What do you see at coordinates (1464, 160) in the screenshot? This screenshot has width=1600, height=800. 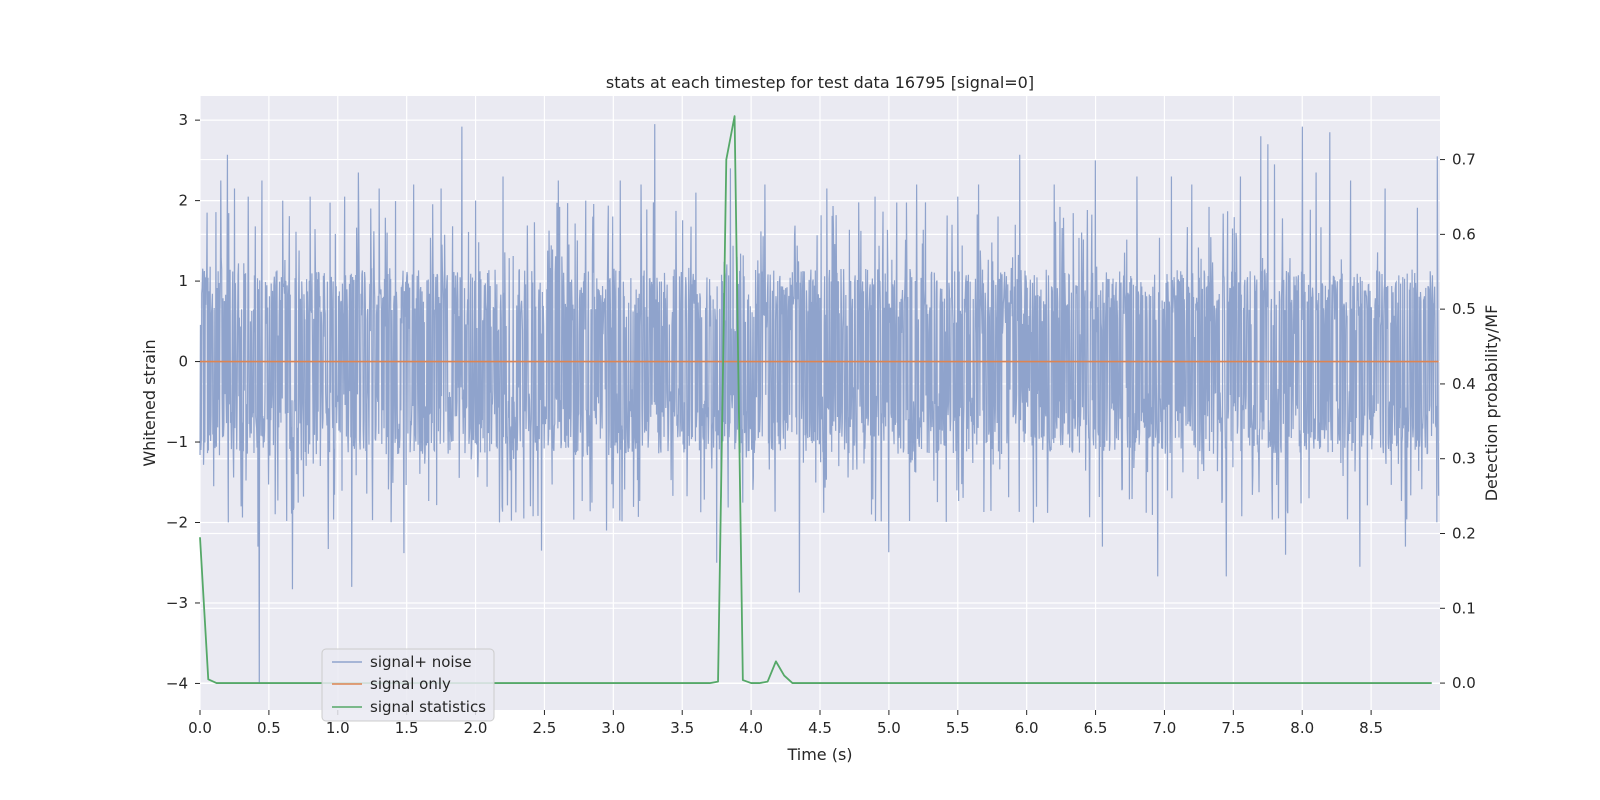 I see `y2-tick-label: 0.7` at bounding box center [1464, 160].